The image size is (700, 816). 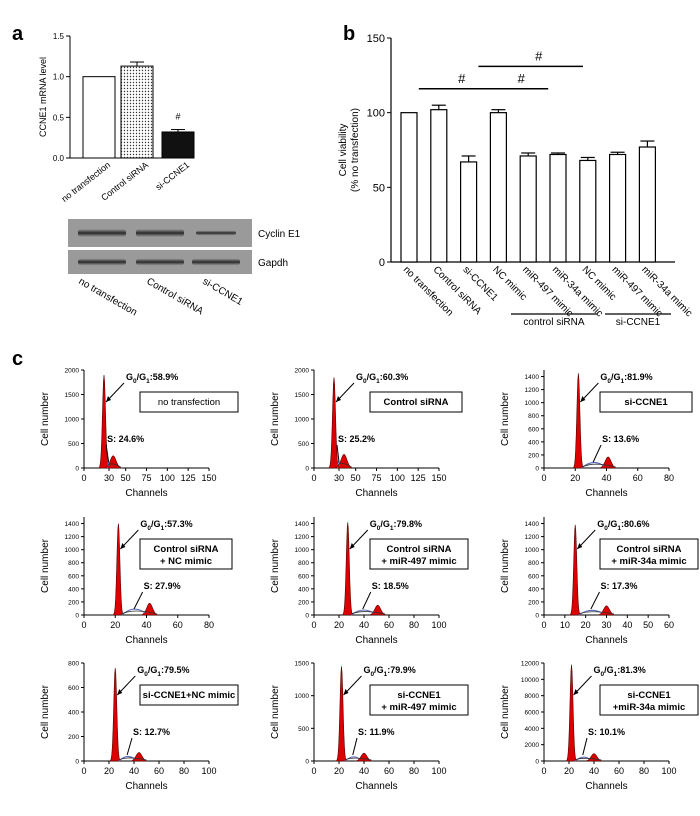 I want to click on panel-letter-c: c, so click(x=17, y=359).